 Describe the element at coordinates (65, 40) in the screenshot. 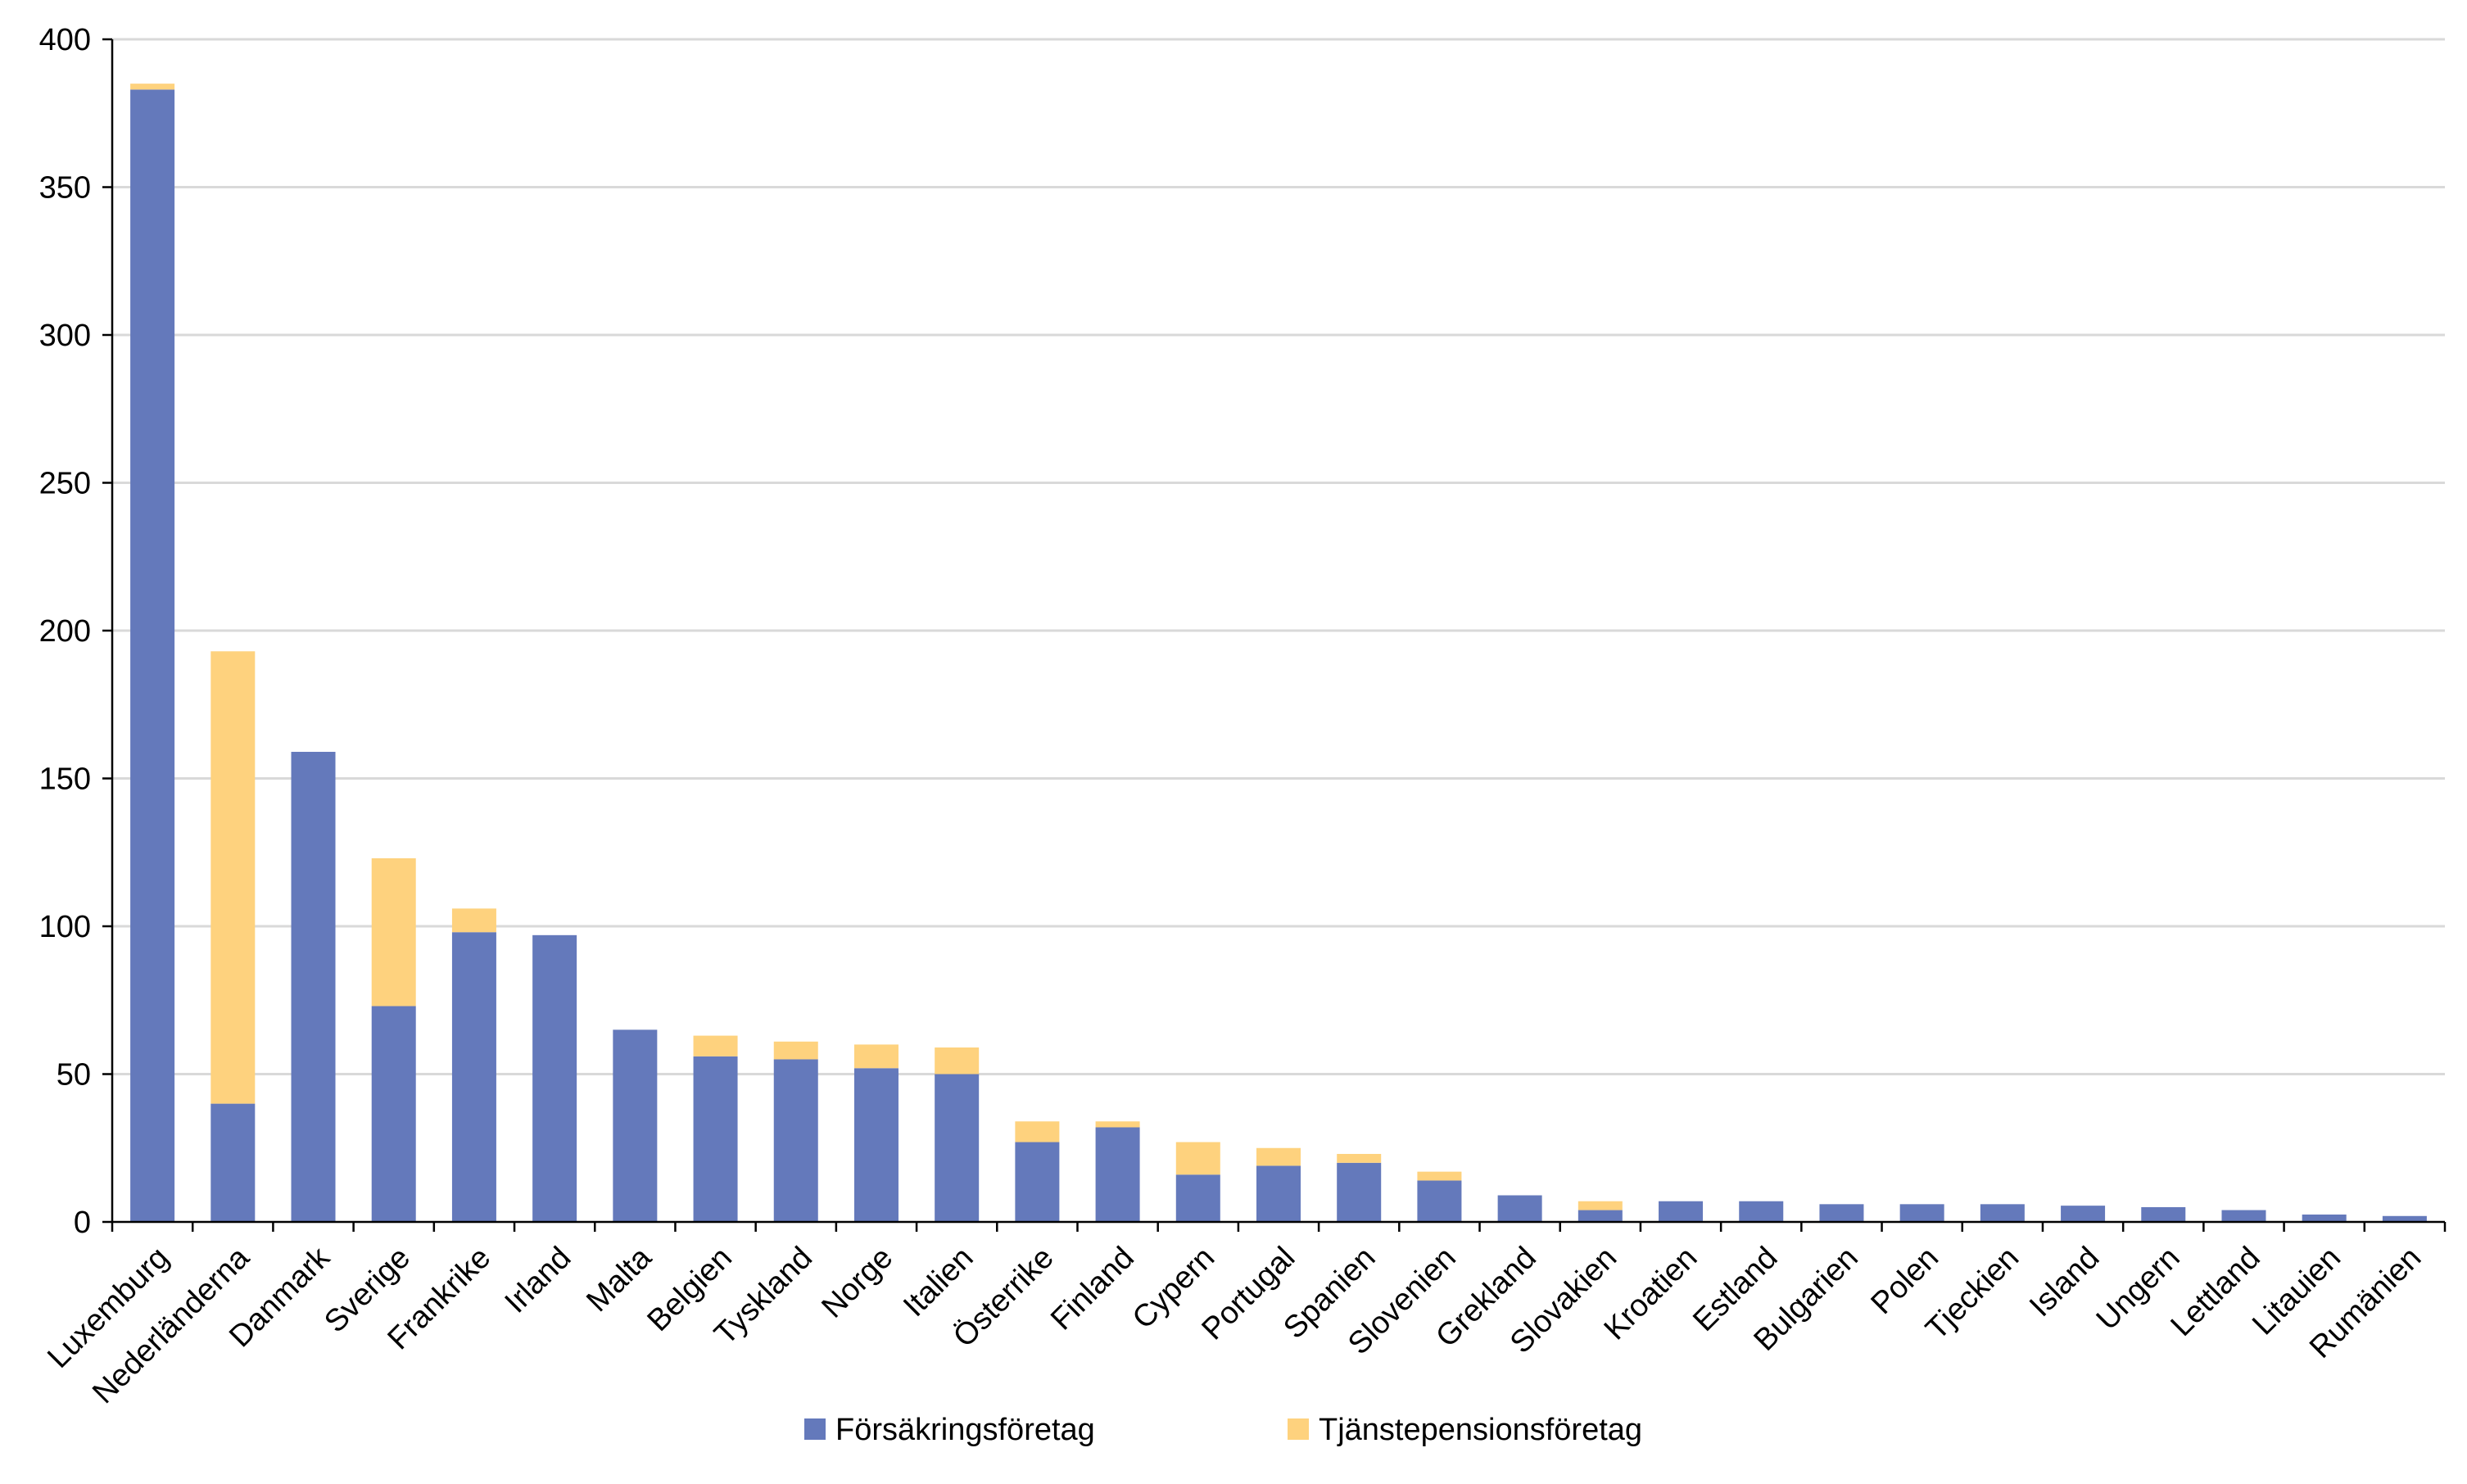

I see `y-tick-label-400: 400` at that location.